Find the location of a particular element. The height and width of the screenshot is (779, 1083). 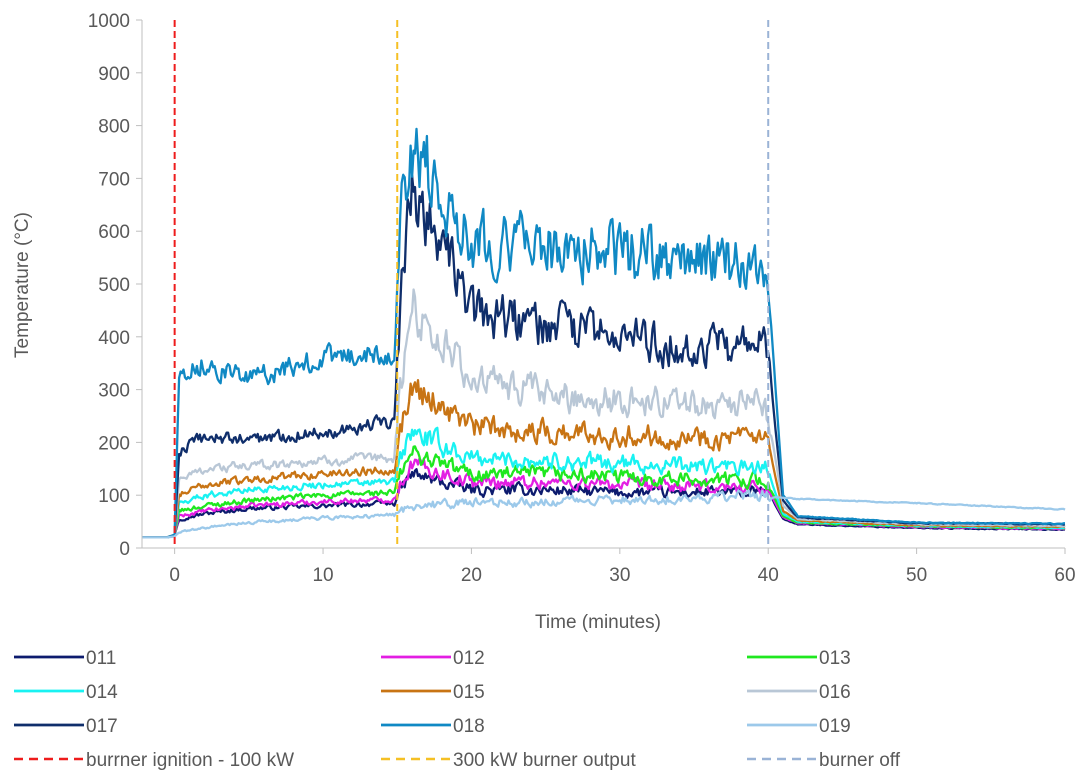

x-tick-label: 40 is located at coordinates (768, 575).